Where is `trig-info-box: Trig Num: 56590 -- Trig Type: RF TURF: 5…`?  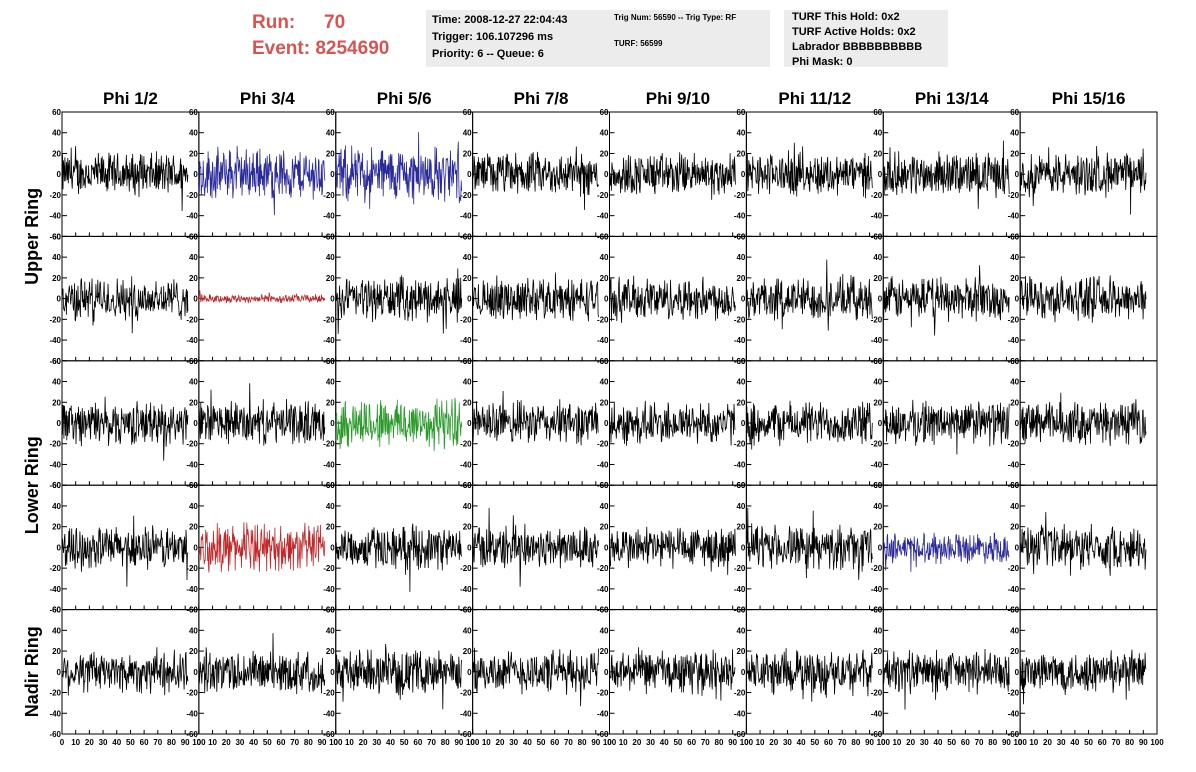 trig-info-box: Trig Num: 56590 -- Trig Type: RF TURF: 5… is located at coordinates (688, 38).